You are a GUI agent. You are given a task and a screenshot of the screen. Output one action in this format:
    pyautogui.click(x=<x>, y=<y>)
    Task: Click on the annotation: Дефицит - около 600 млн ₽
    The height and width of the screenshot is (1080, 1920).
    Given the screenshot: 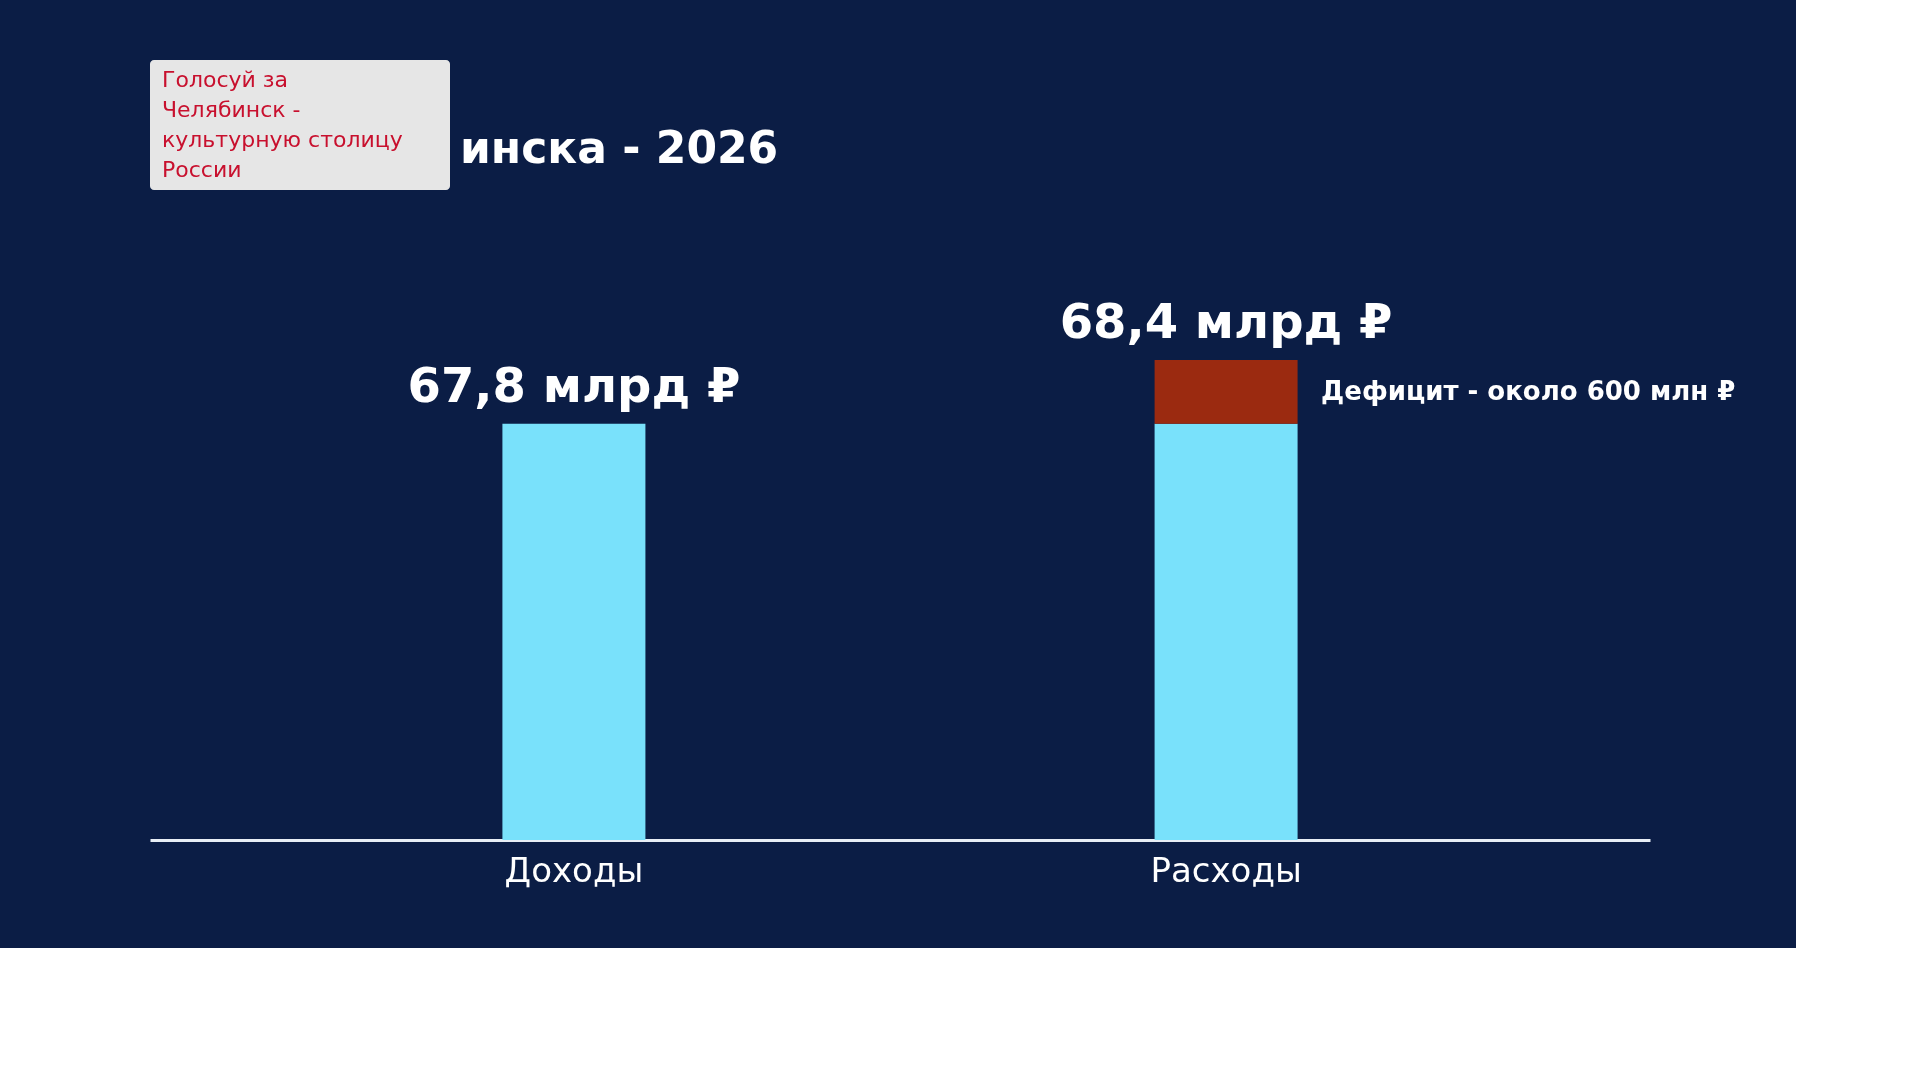 What is the action you would take?
    pyautogui.click(x=1528, y=390)
    